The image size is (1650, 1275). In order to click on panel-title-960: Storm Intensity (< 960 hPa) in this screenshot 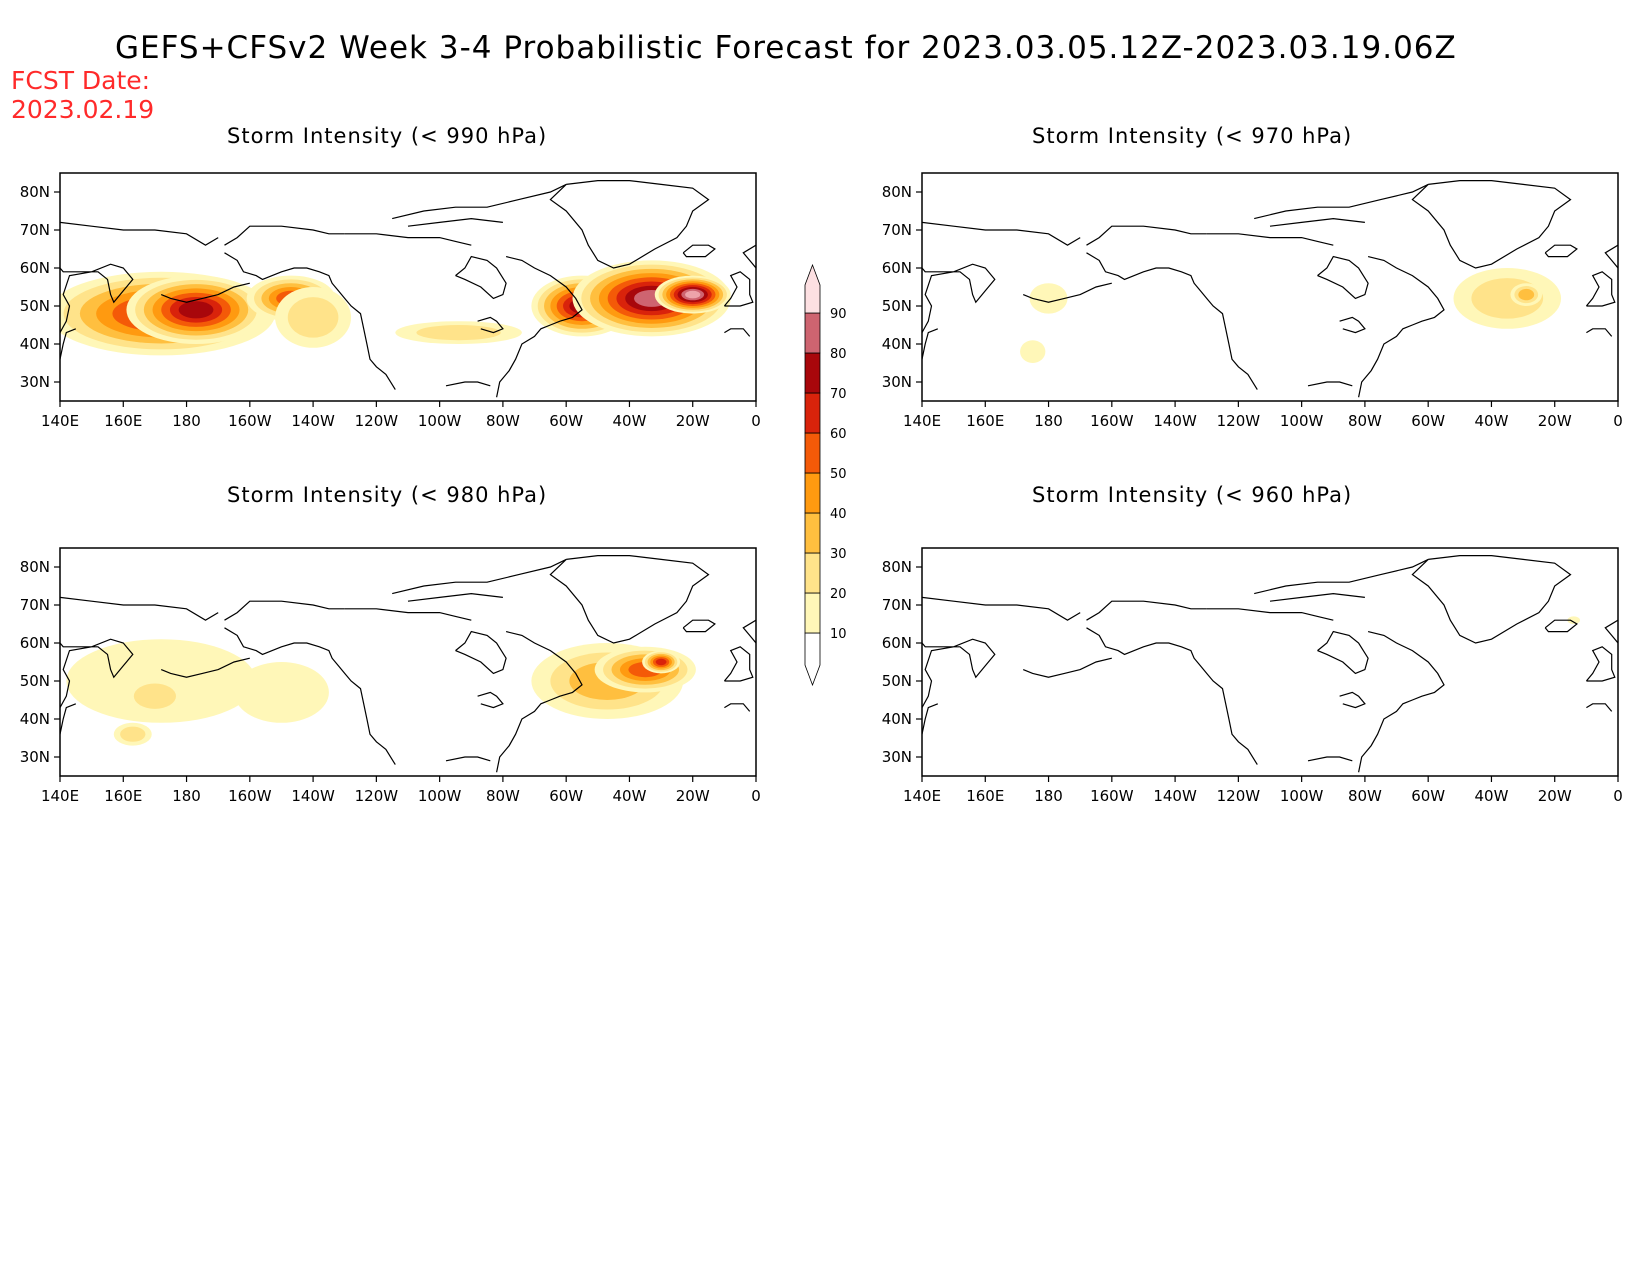, I will do `click(1192, 495)`.